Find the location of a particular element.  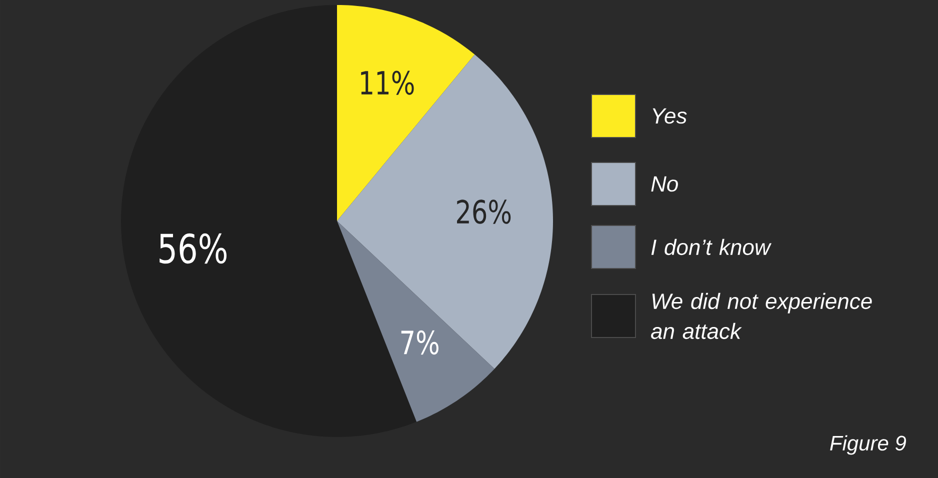

data-label: 56% is located at coordinates (193, 248).